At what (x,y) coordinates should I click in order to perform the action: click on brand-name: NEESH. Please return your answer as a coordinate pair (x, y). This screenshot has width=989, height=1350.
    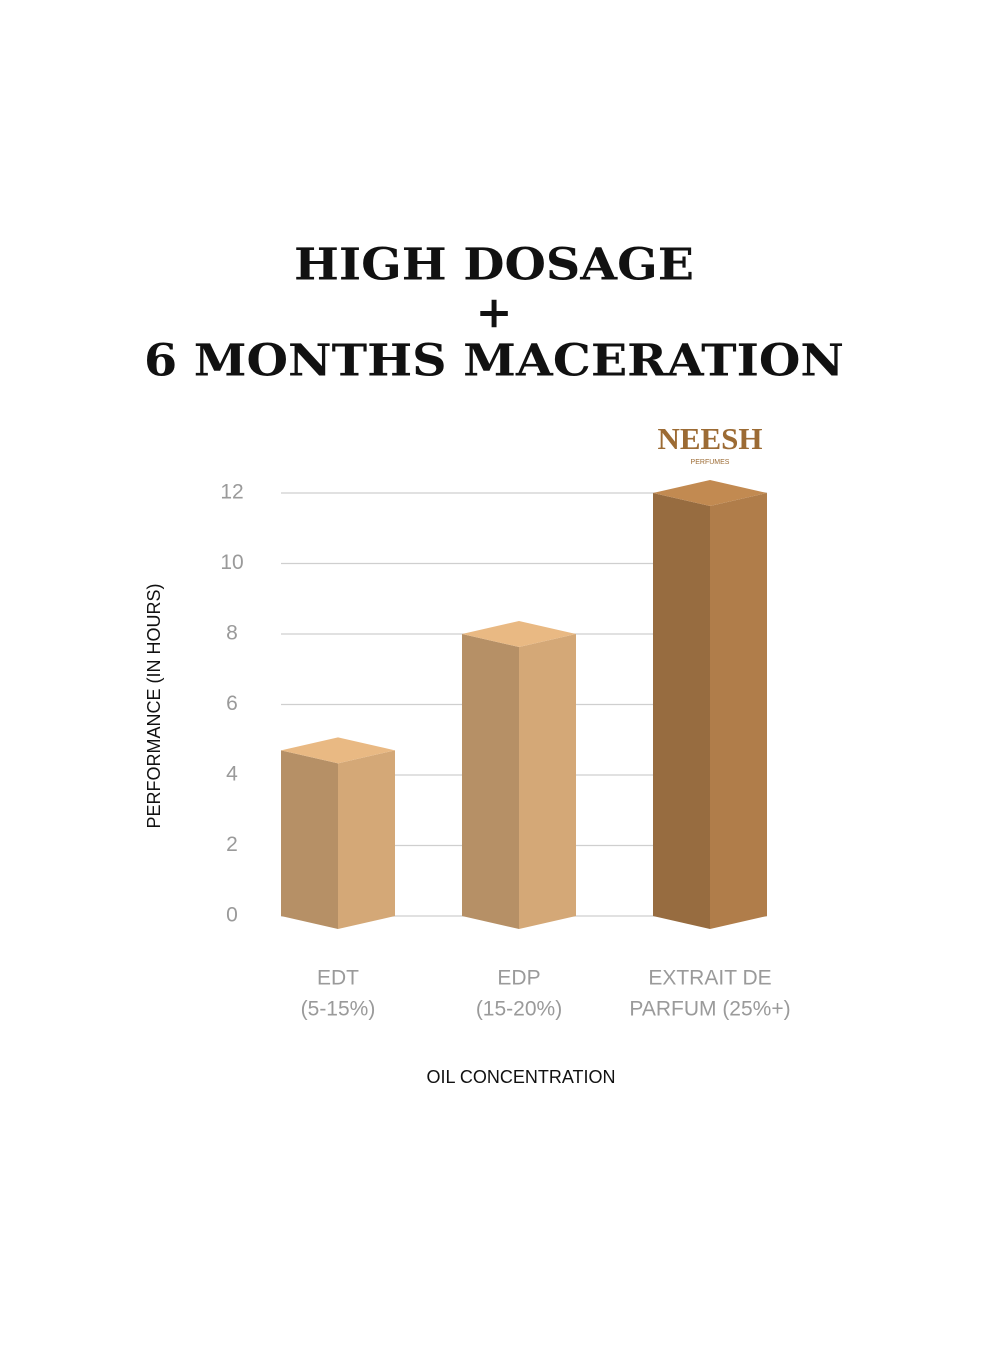
    Looking at the image, I should click on (709, 438).